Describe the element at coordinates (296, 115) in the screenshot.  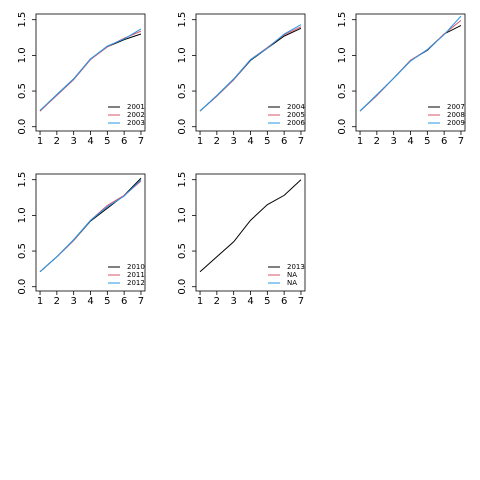
I see `legend-label: 2005` at that location.